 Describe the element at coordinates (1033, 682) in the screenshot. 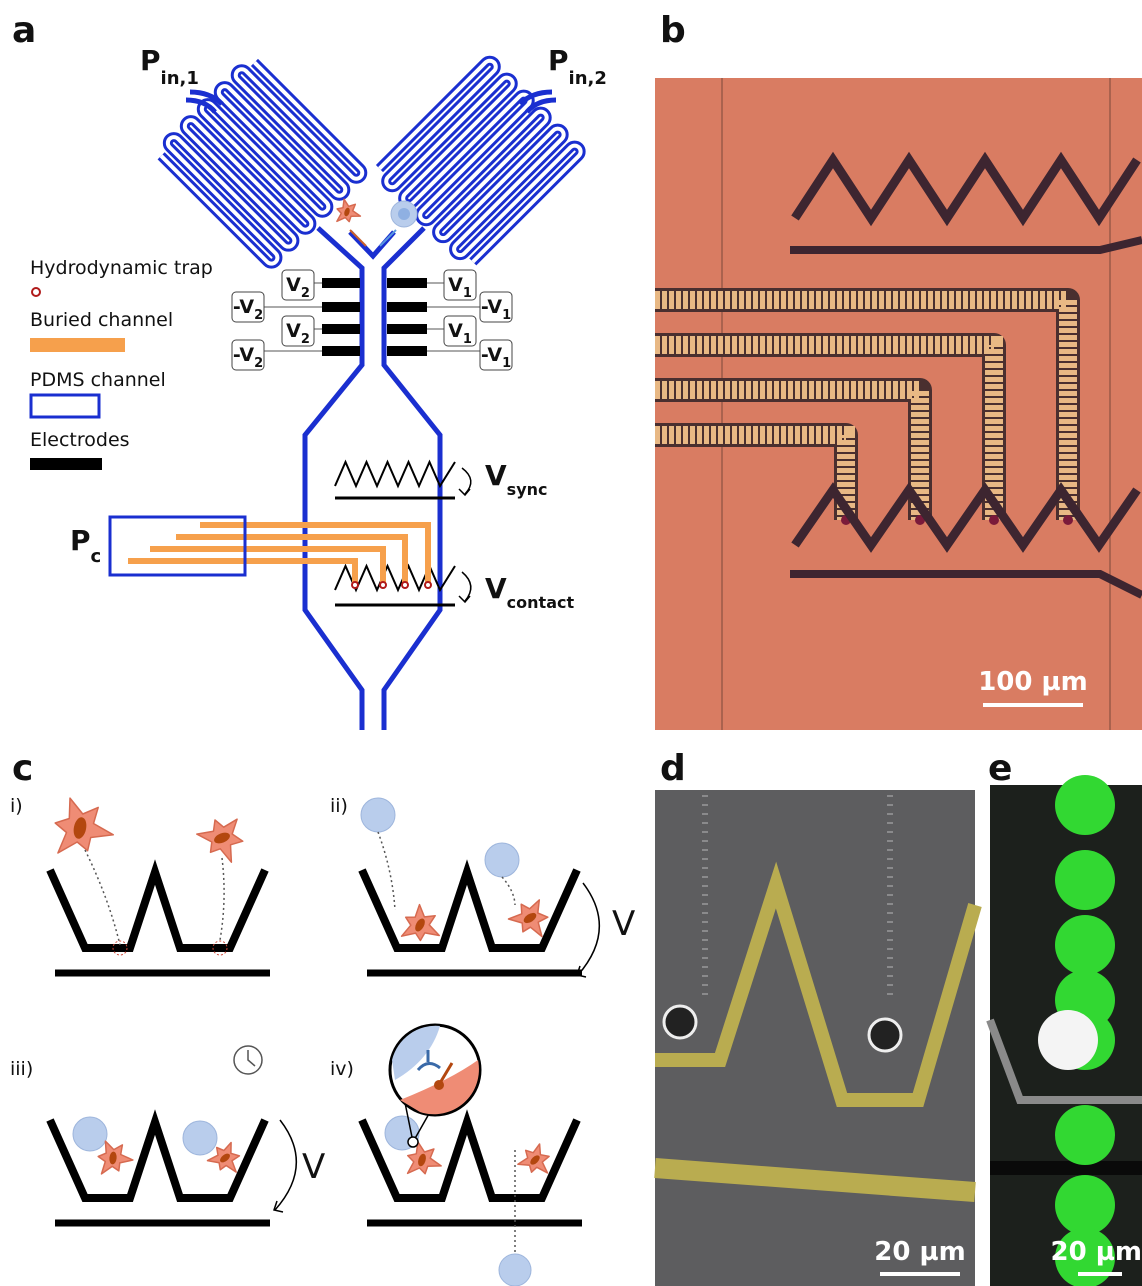

I see `scale-bar-label: 100 µm` at that location.